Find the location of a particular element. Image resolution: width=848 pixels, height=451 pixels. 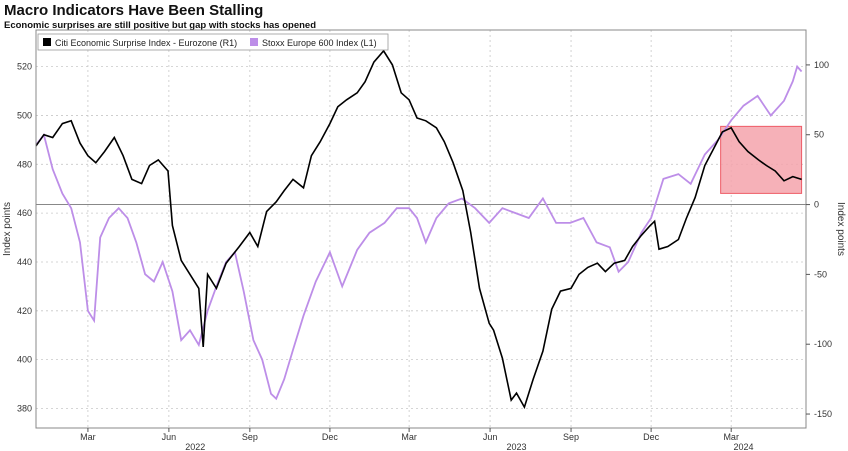

left-tick-label: 420 is located at coordinates (24, 311).